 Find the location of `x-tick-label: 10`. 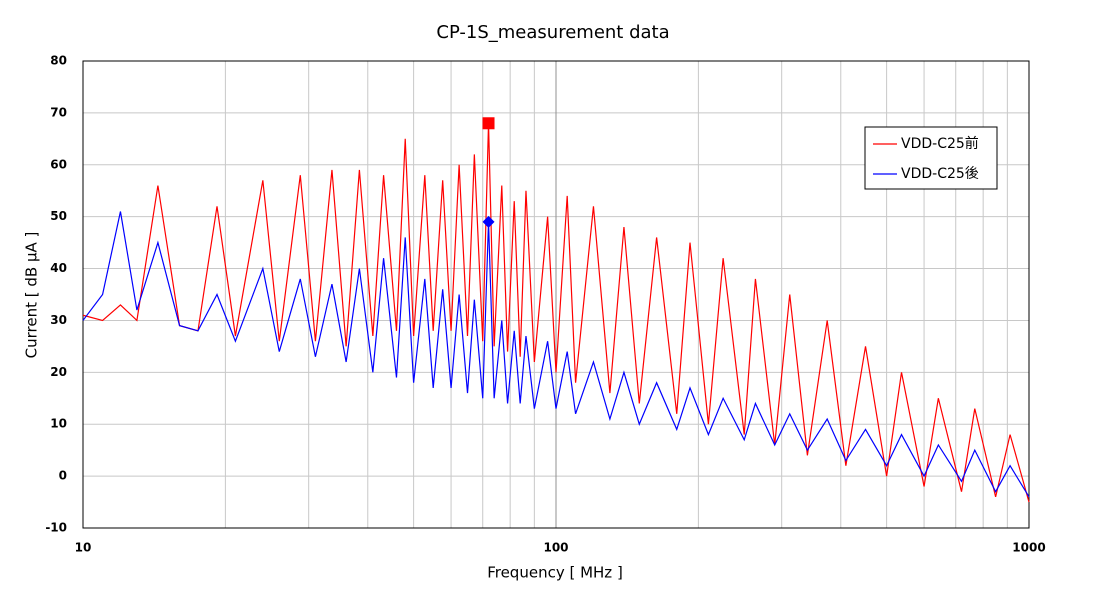

x-tick-label: 10 is located at coordinates (83, 548).